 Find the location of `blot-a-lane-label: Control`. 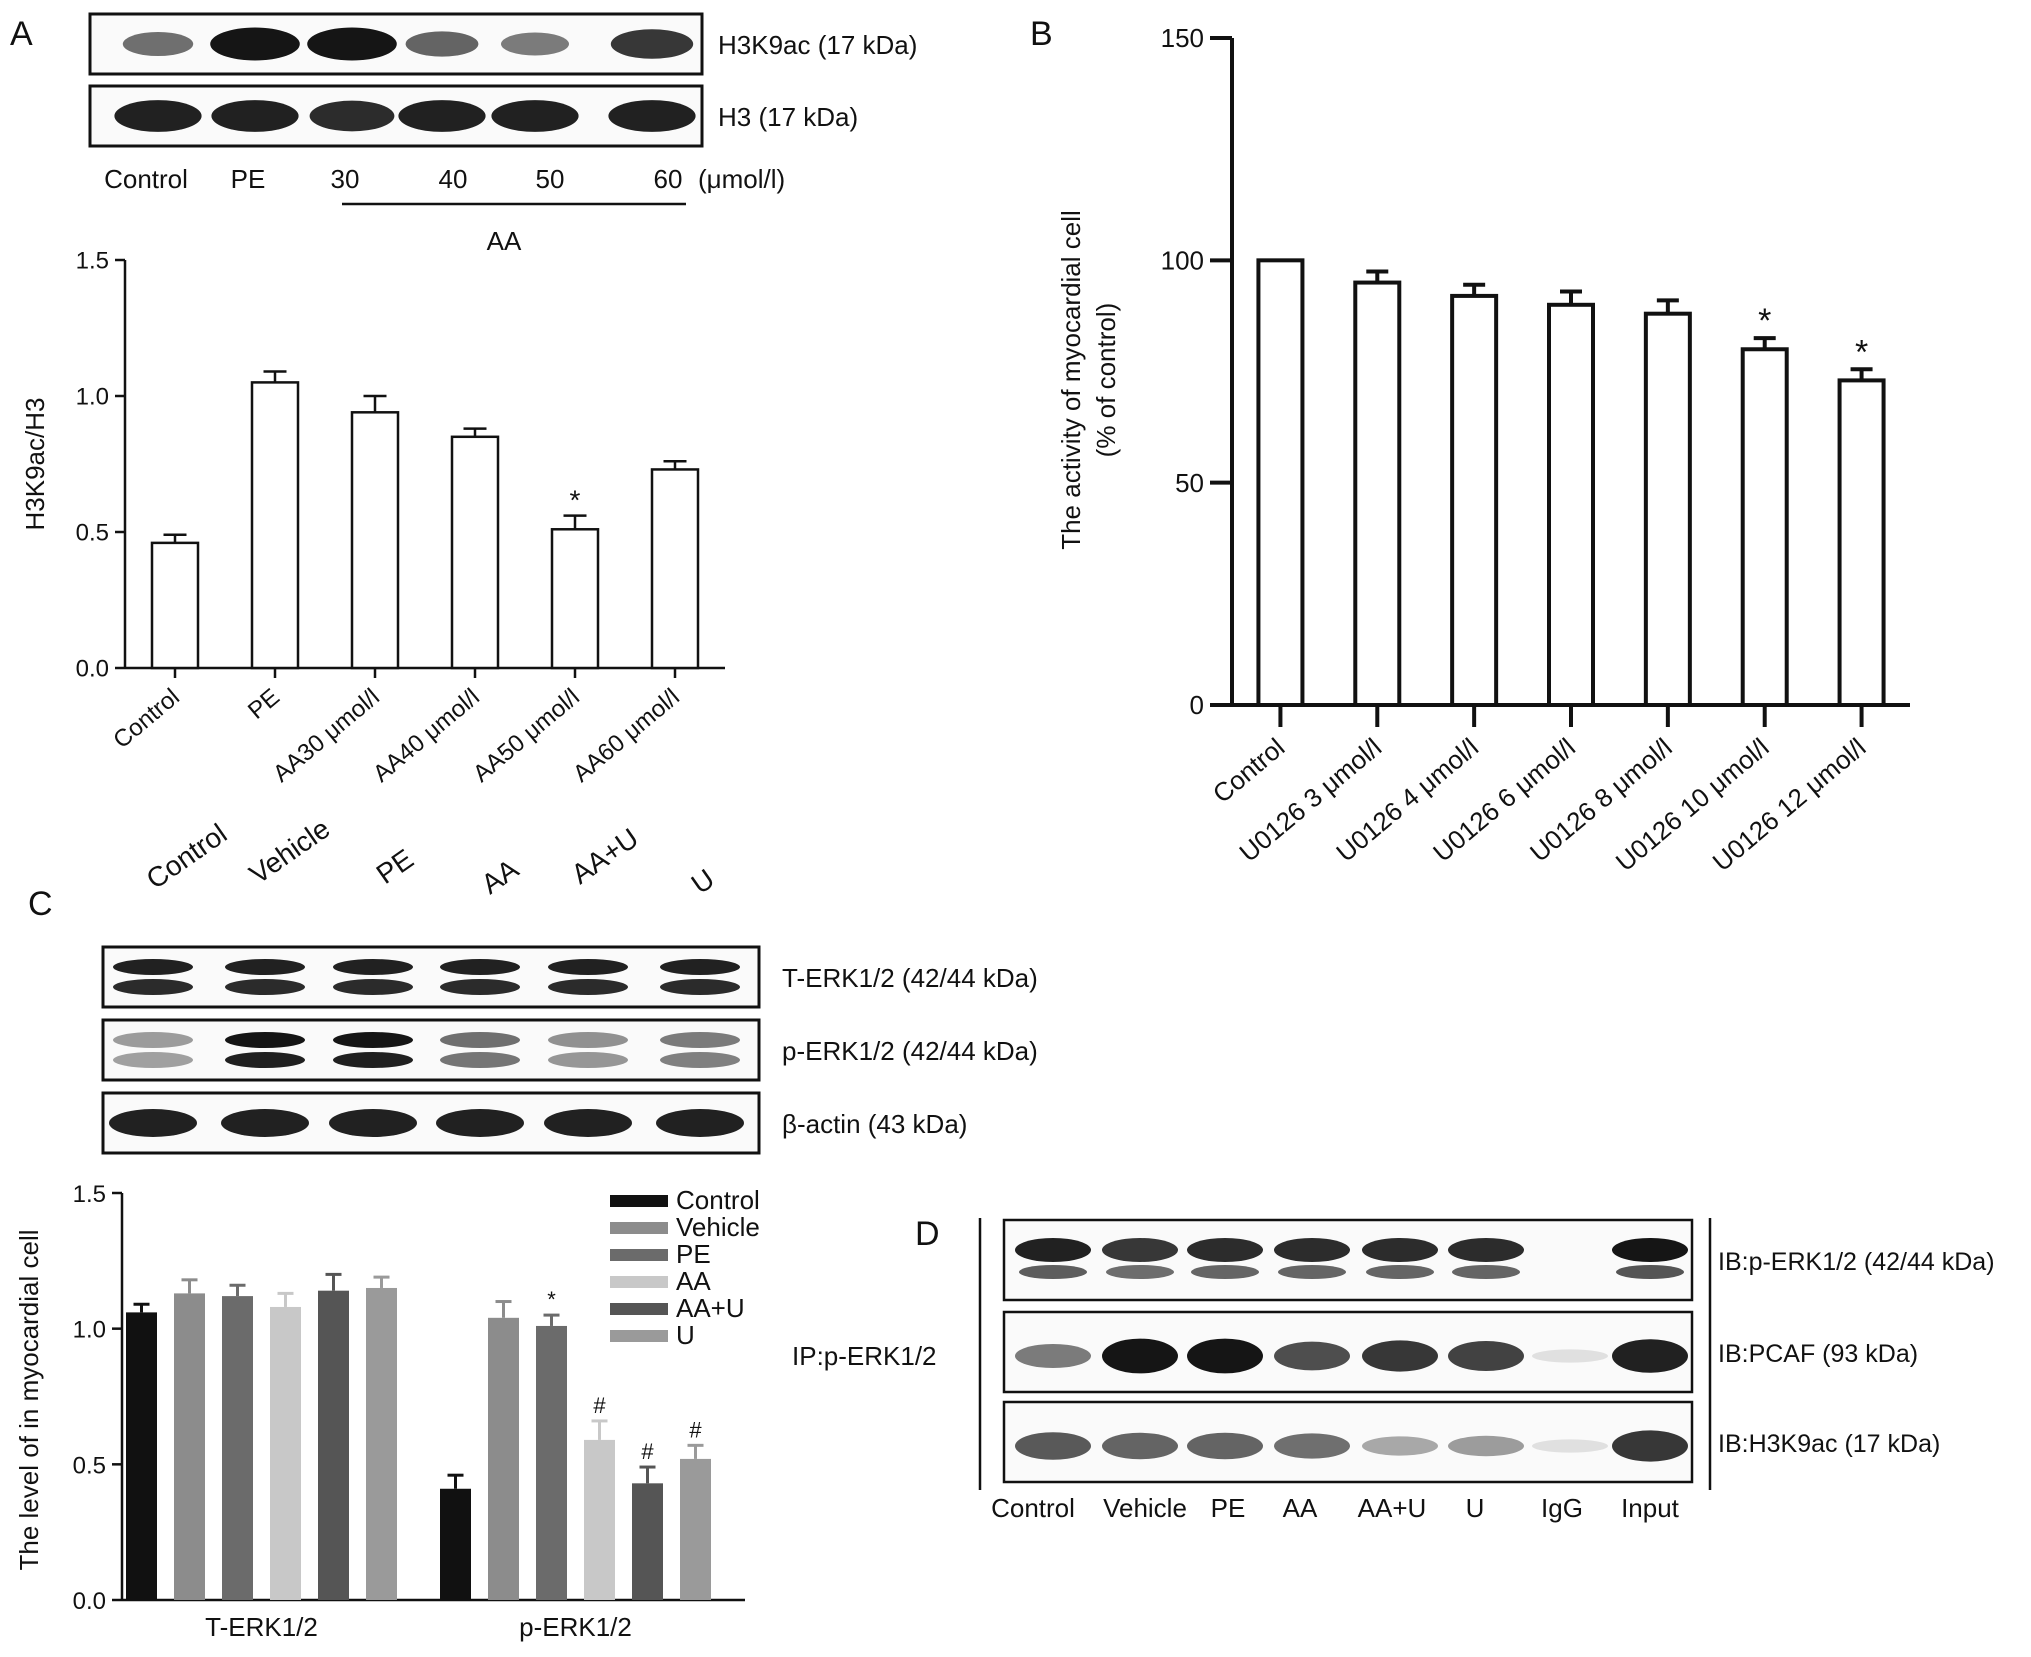

blot-a-lane-label: Control is located at coordinates (146, 179).